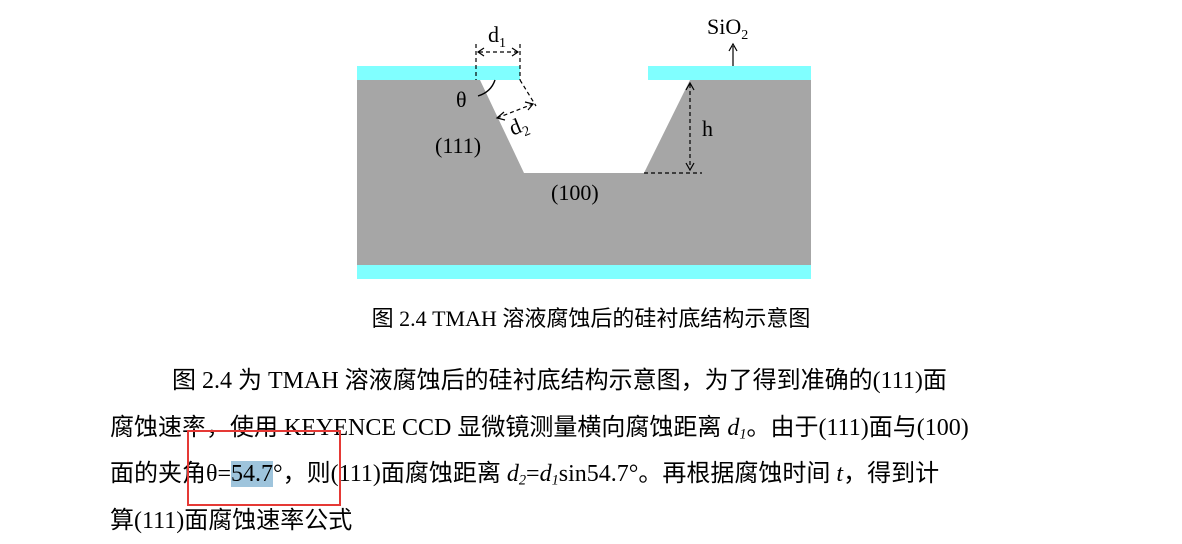  What do you see at coordinates (727, 28) in the screenshot?
I see `sio2-label: SiO2` at bounding box center [727, 28].